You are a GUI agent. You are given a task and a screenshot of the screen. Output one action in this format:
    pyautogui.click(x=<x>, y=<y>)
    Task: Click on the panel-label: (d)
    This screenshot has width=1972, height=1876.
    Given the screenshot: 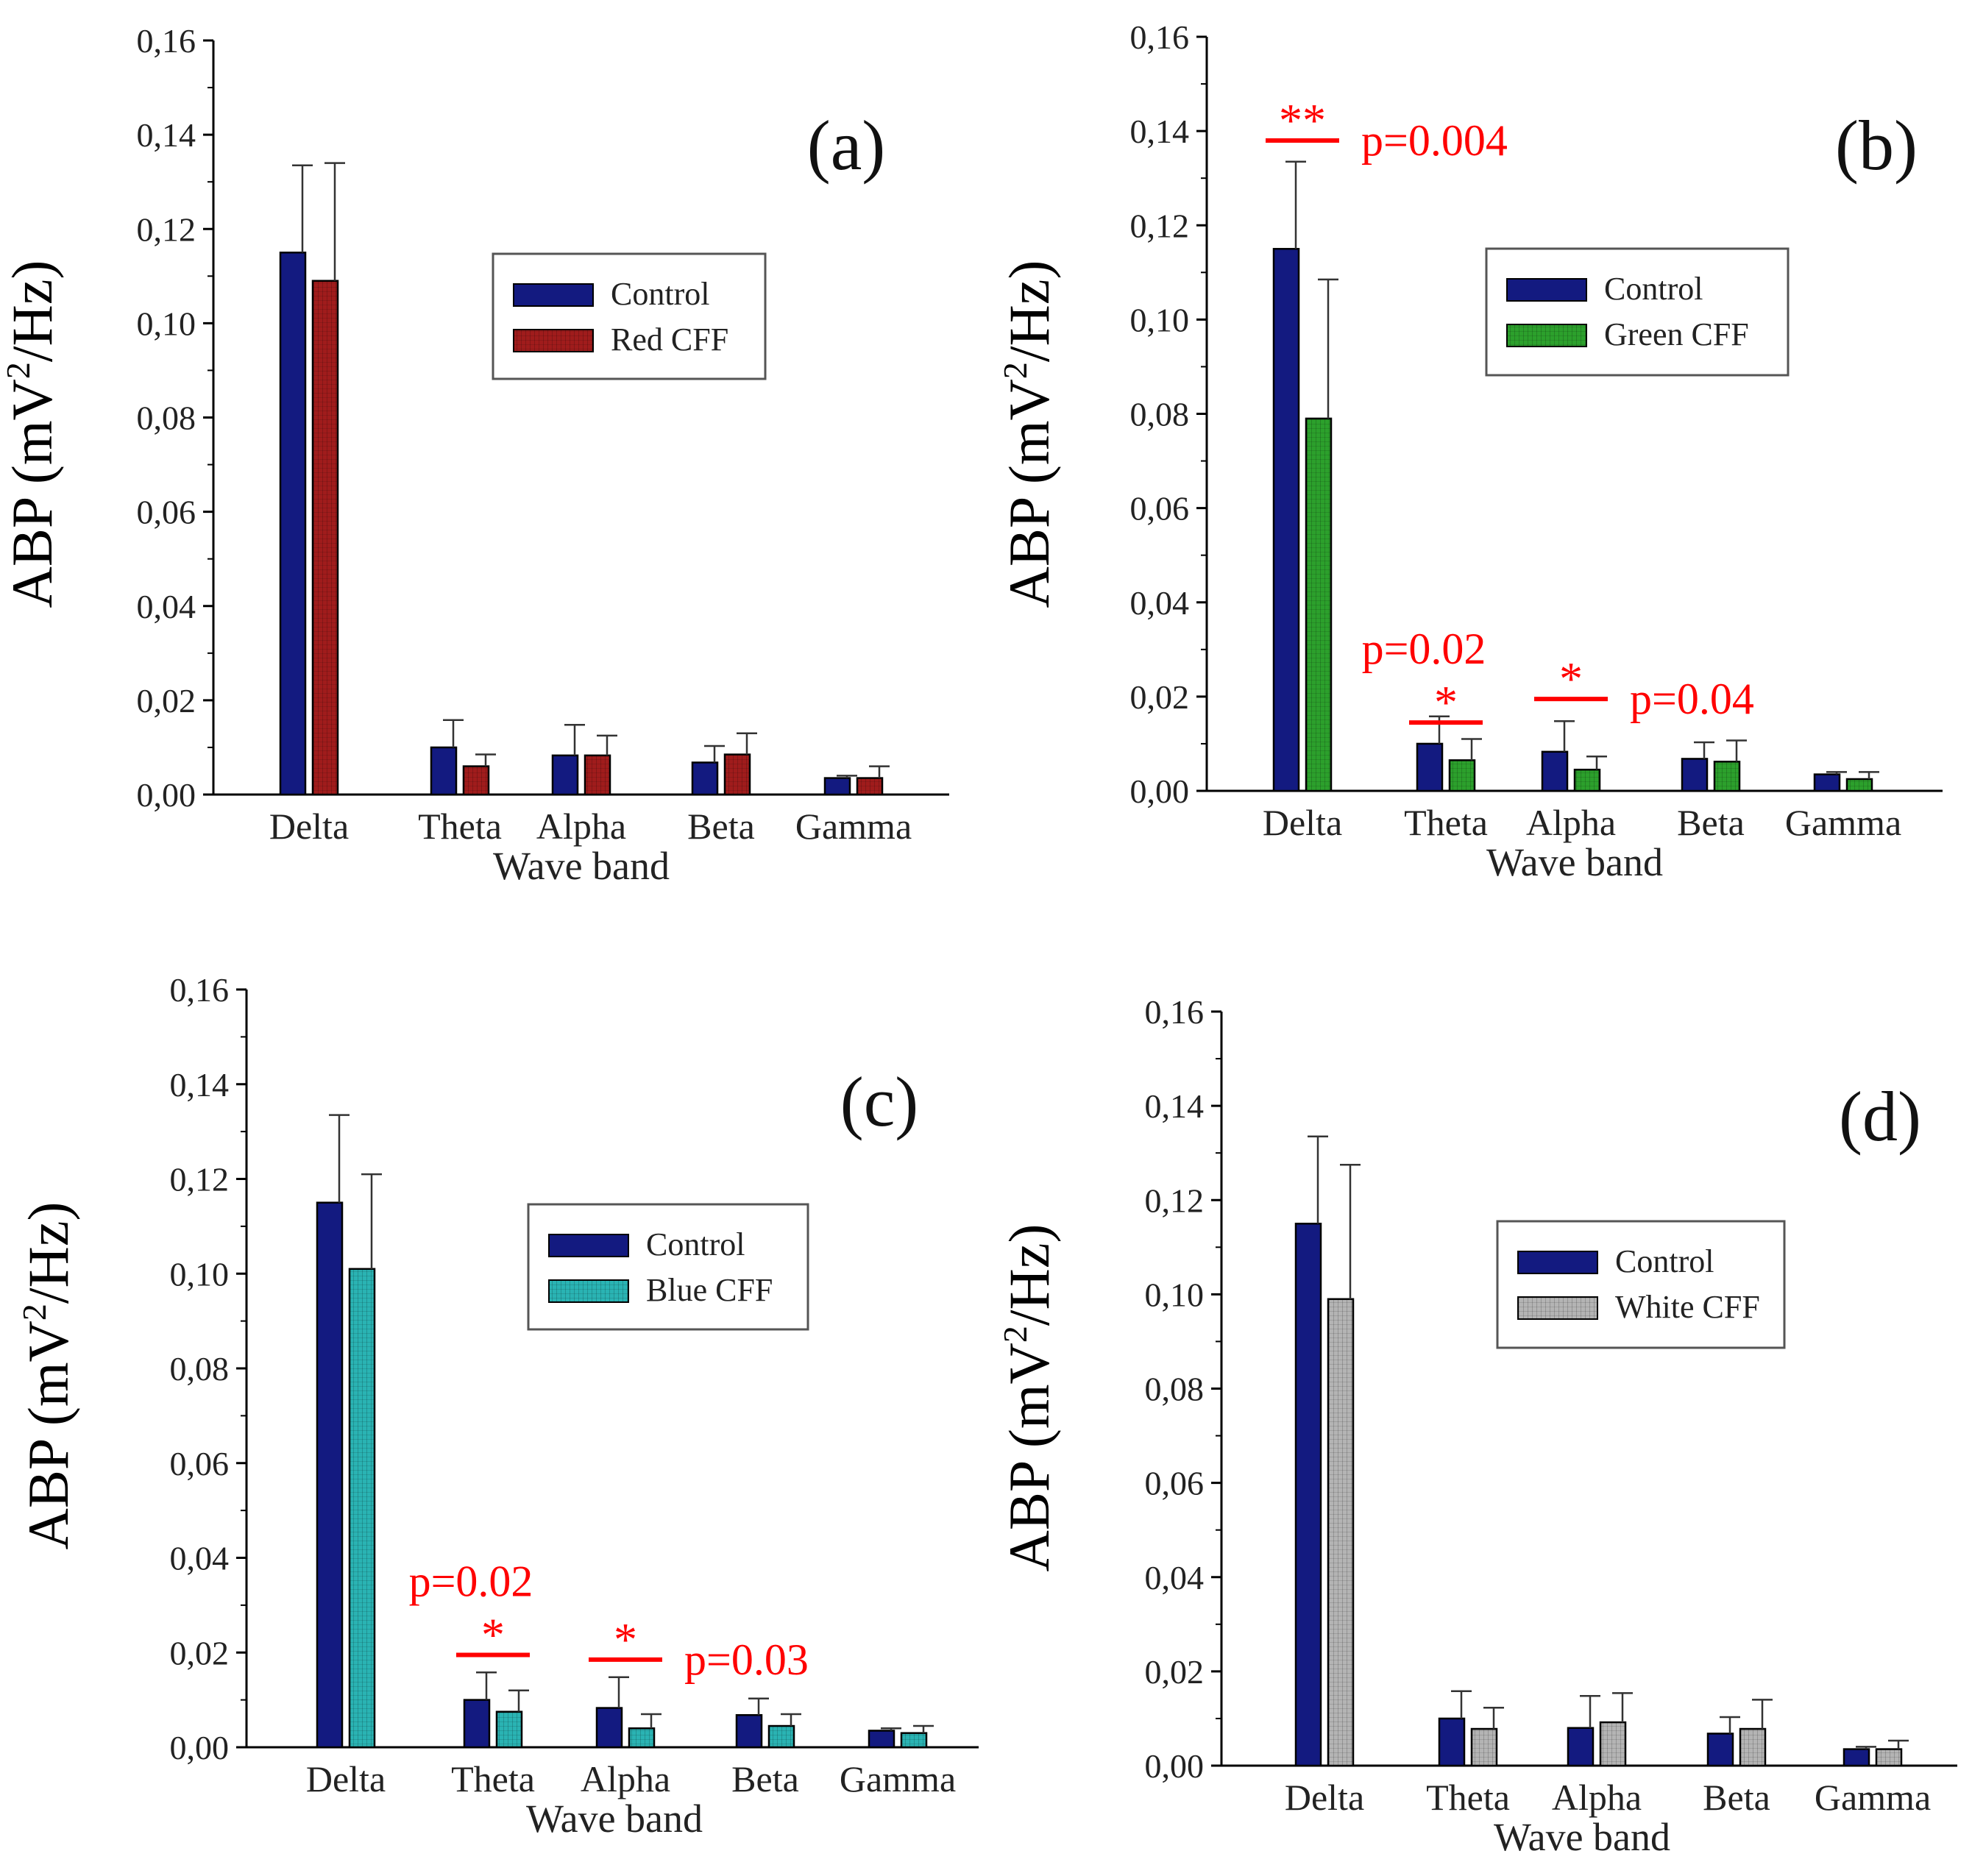 What is the action you would take?
    pyautogui.click(x=1880, y=1116)
    